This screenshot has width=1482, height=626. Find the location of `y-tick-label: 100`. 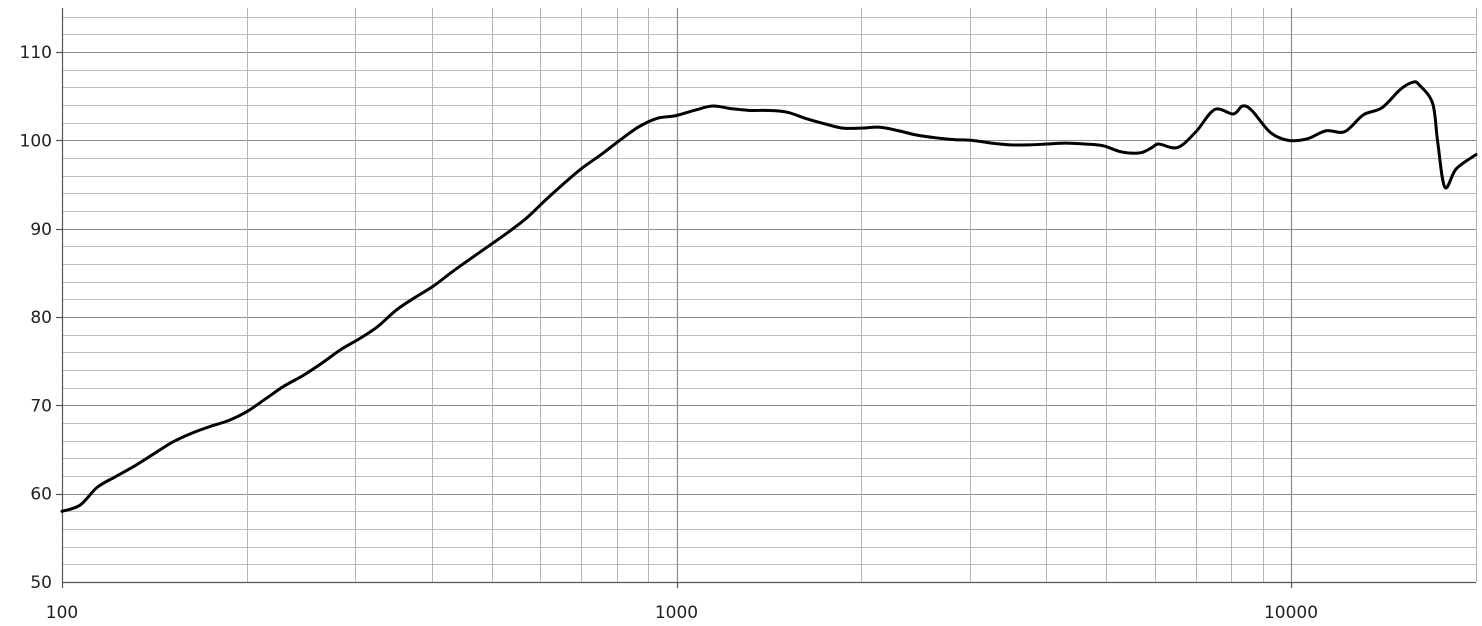

y-tick-label: 100 is located at coordinates (36, 141).